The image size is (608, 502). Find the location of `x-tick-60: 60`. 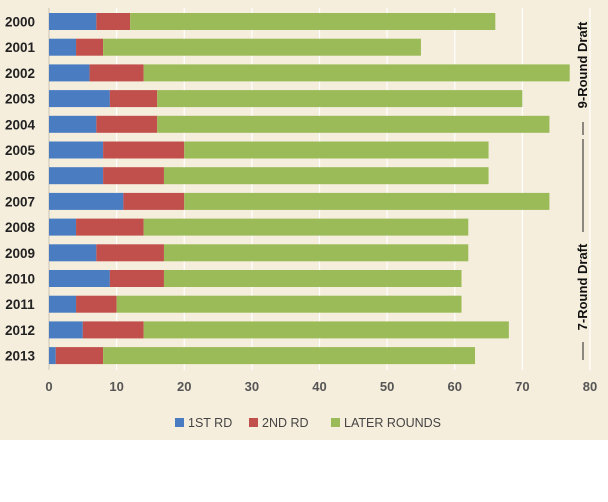

x-tick-60: 60 is located at coordinates (455, 386).